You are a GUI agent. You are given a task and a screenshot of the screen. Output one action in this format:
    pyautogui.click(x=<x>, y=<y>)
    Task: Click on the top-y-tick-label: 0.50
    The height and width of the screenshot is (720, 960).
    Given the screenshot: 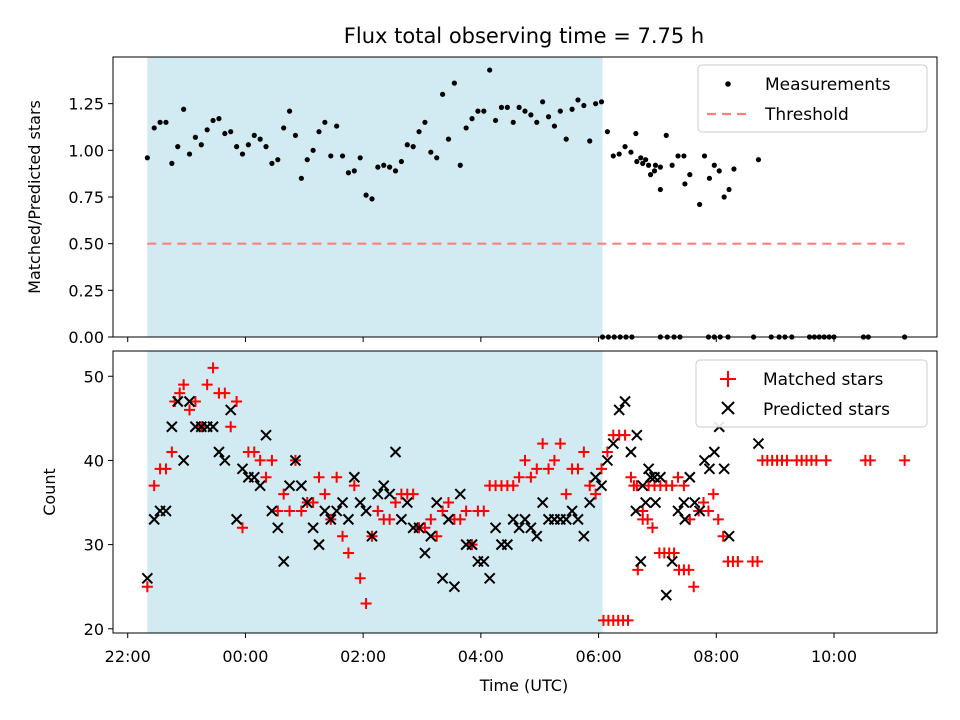 What is the action you would take?
    pyautogui.click(x=86, y=244)
    